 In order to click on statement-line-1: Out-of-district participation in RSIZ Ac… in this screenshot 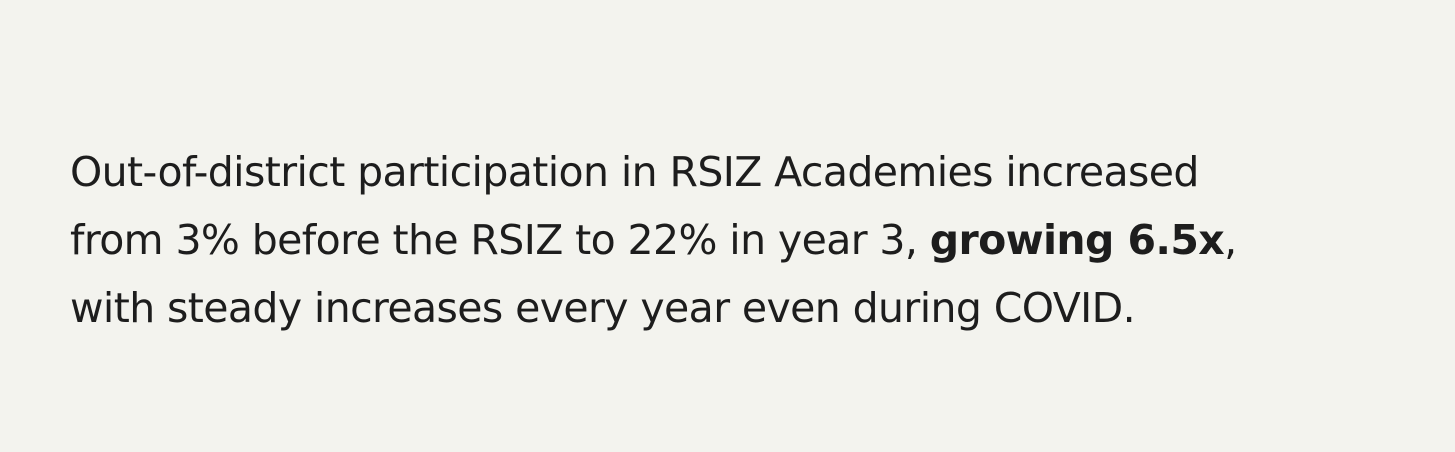, I will do `click(634, 172)`.